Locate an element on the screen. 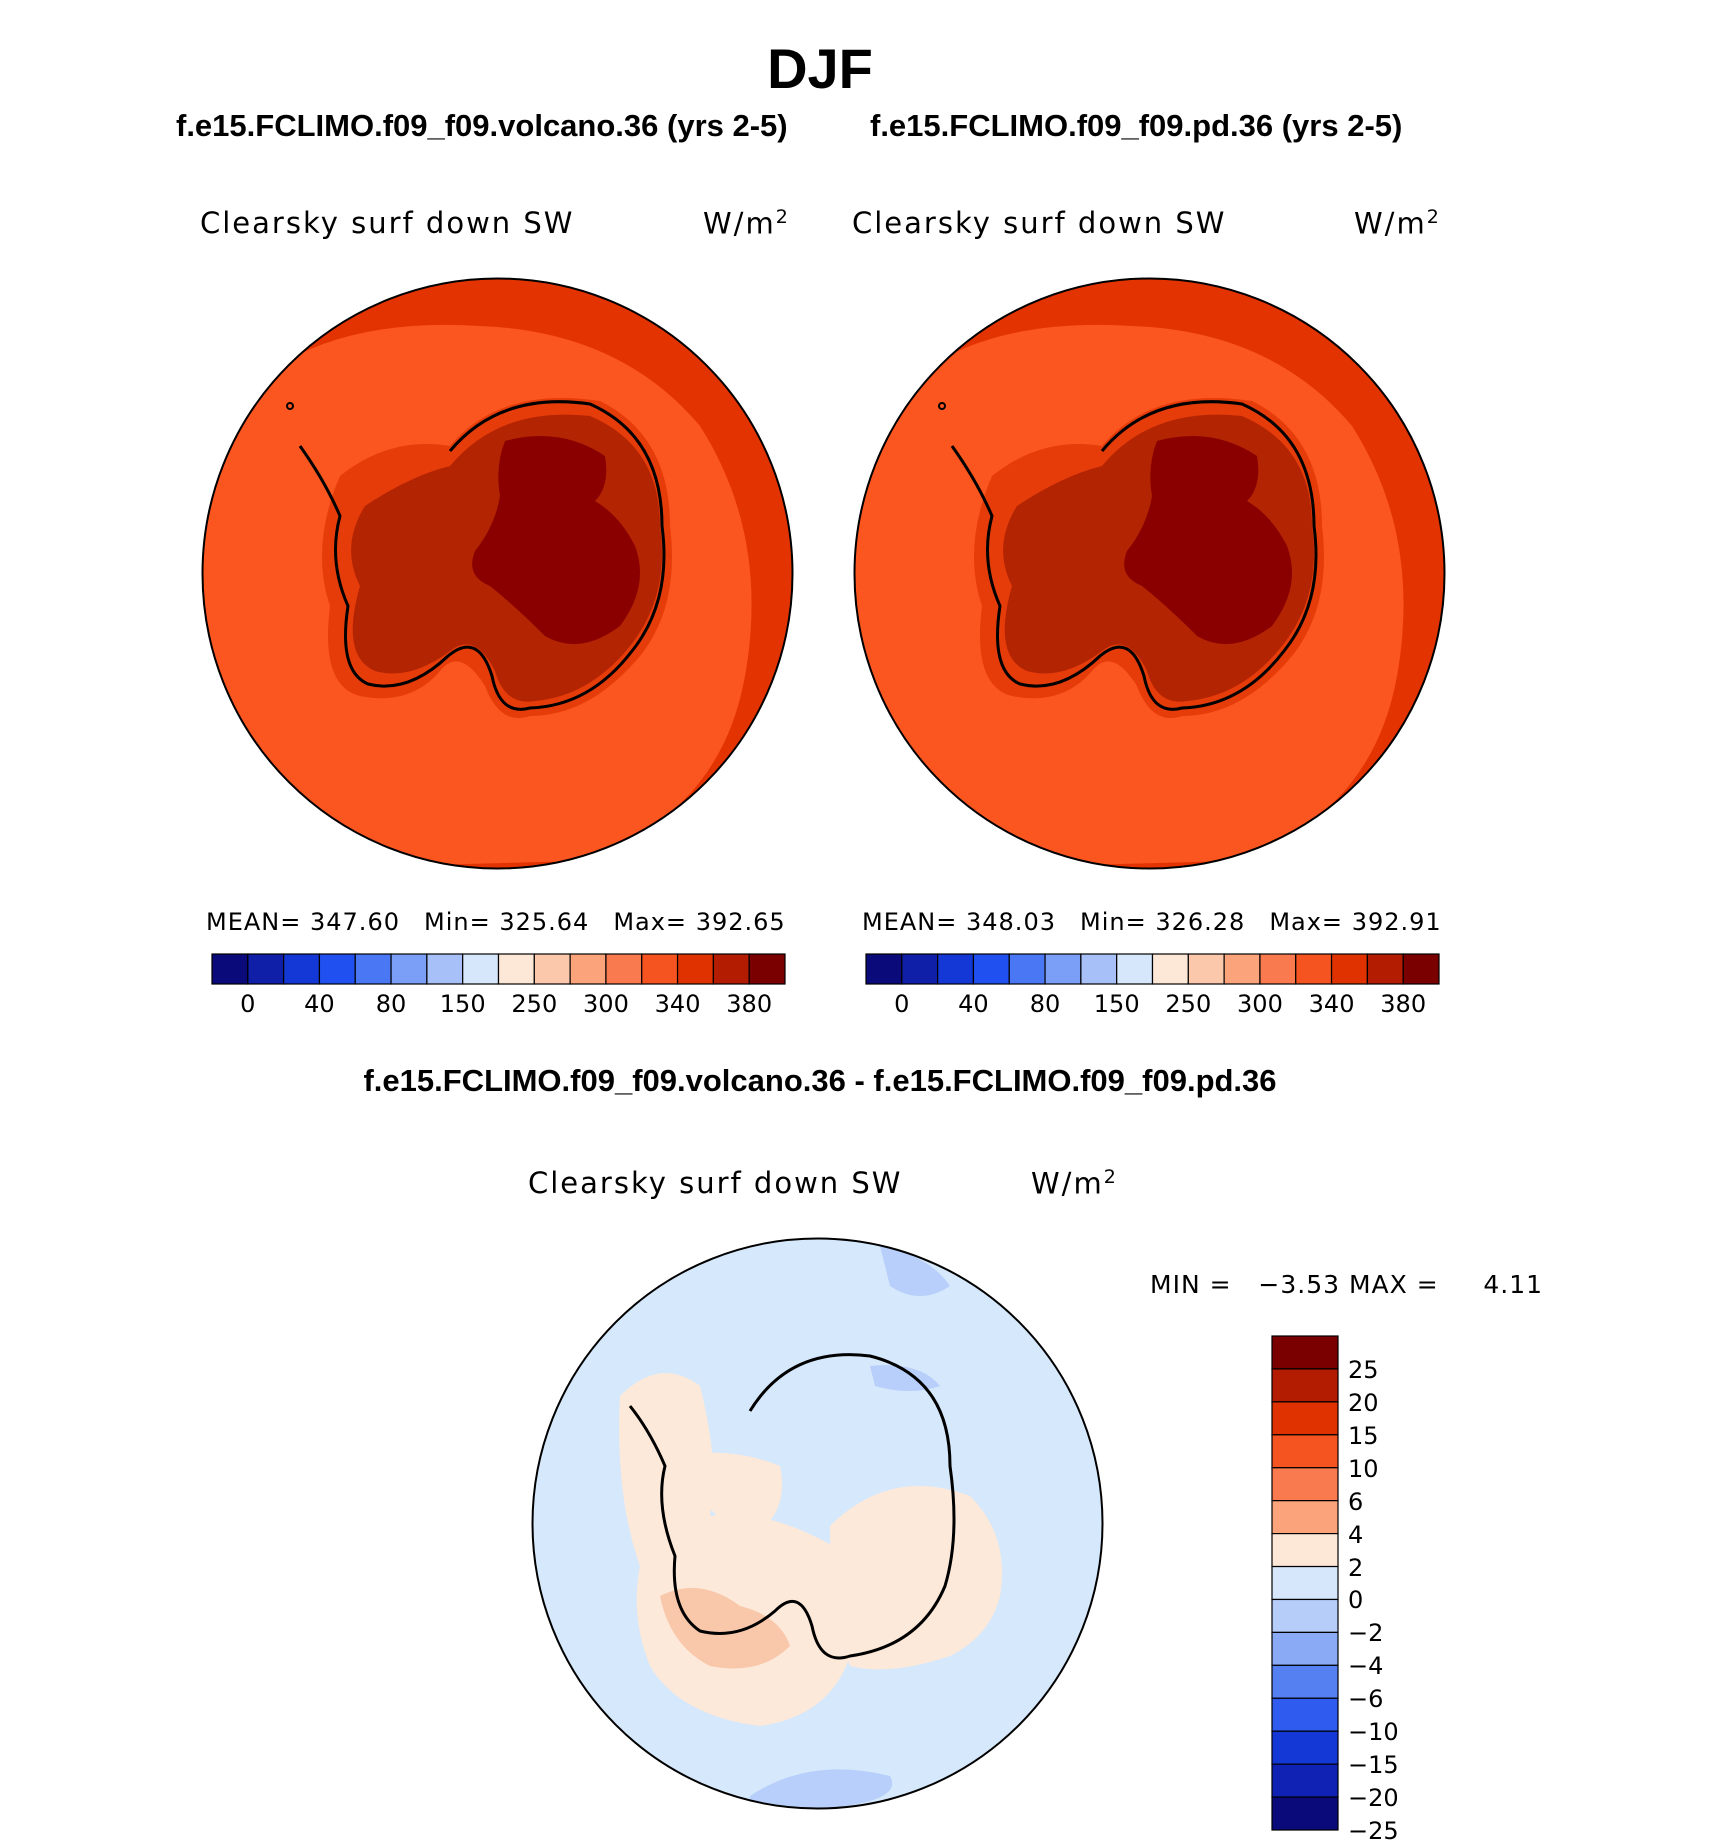 Image resolution: width=1710 pixels, height=1845 pixels. panel-1-variable-label: Clearsky surf down SW is located at coordinates (387, 223).